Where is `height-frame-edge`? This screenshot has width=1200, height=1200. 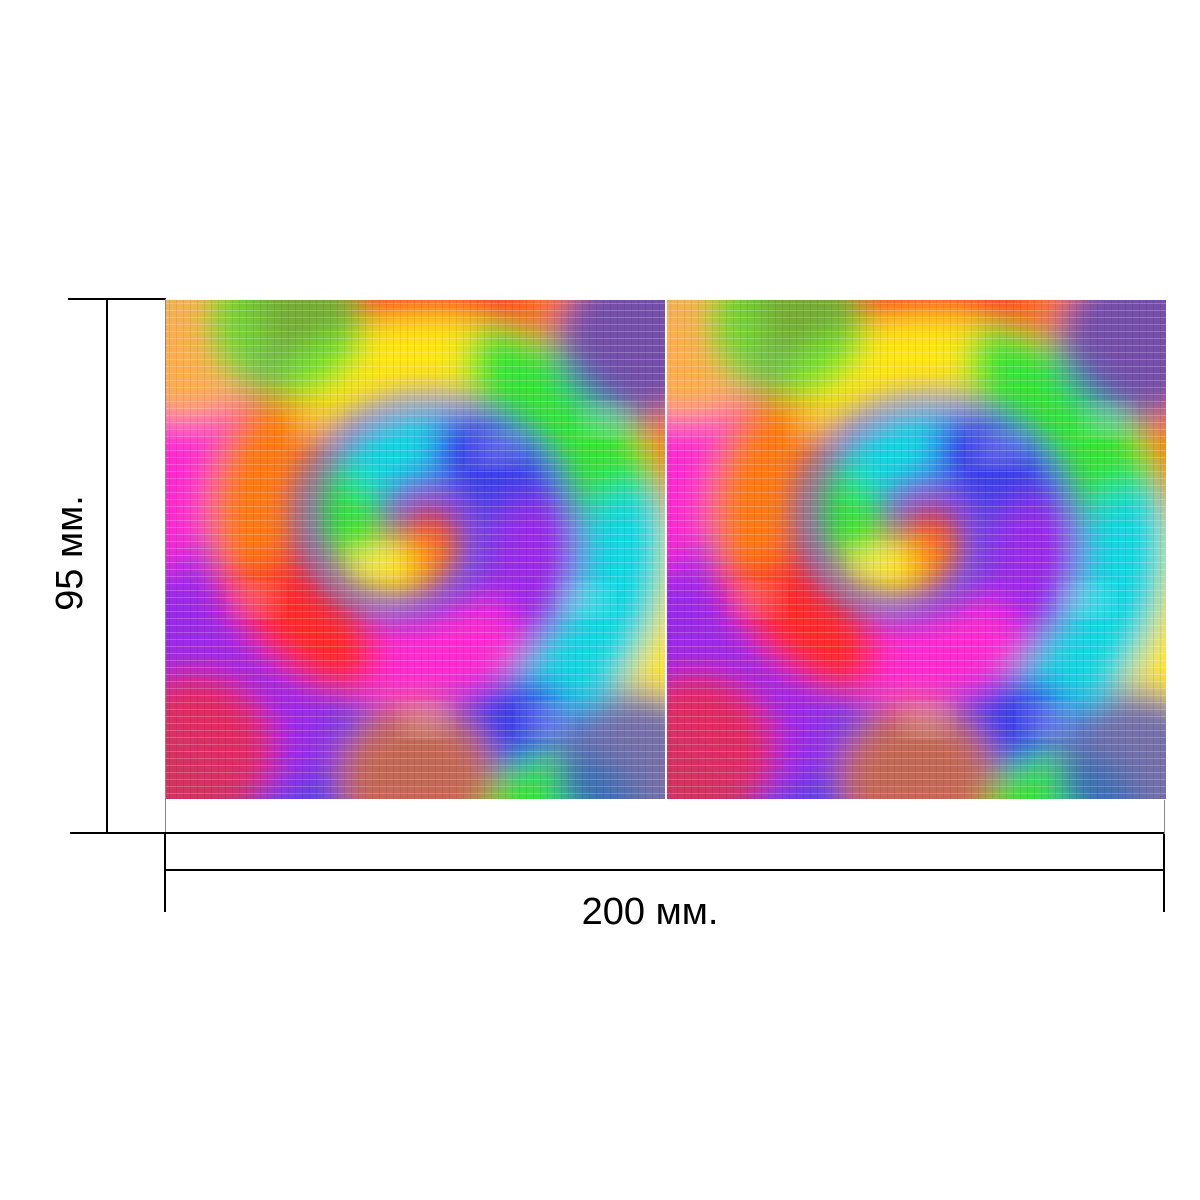
height-frame-edge is located at coordinates (165, 566).